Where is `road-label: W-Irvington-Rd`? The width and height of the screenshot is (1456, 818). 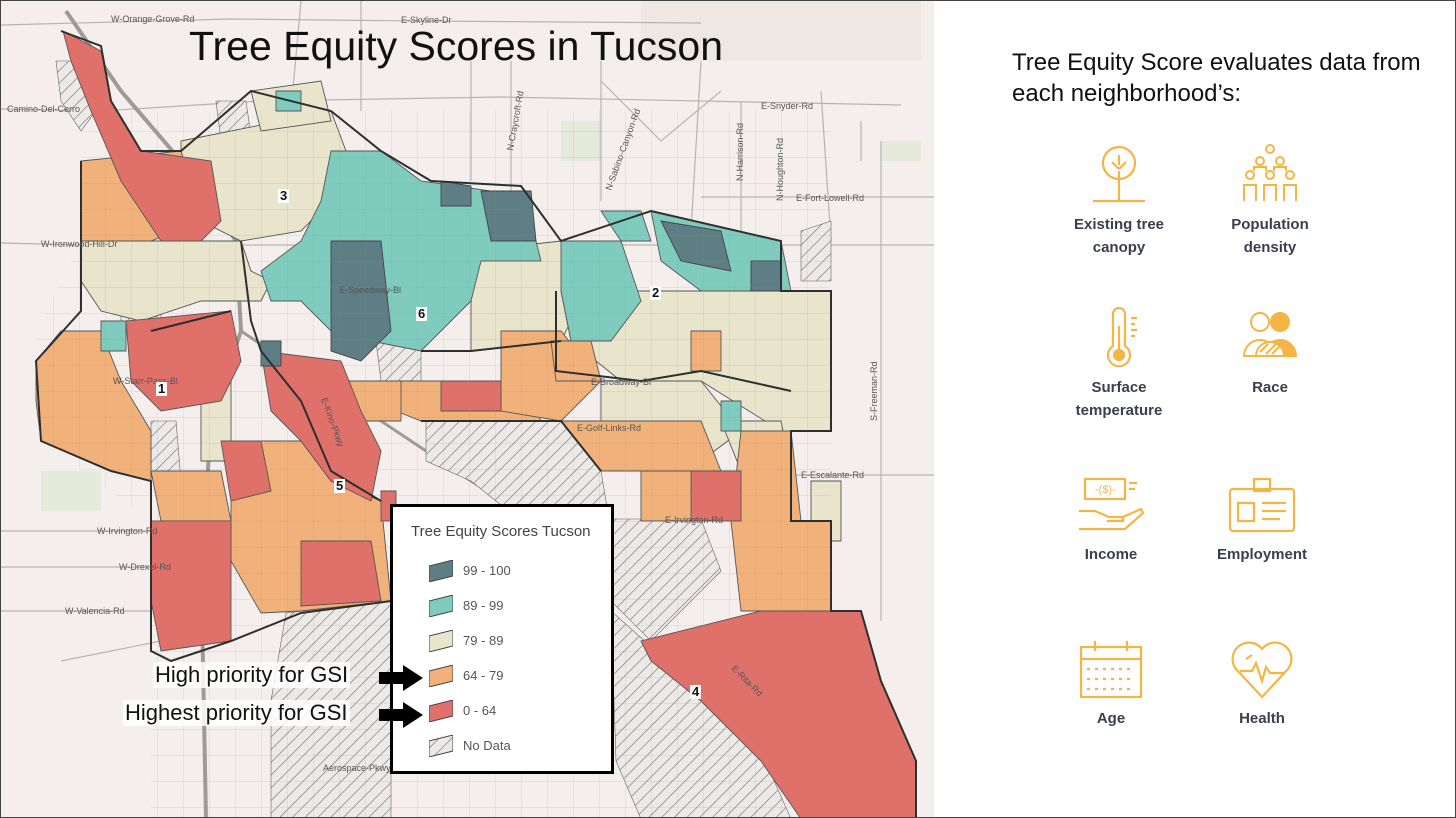
road-label: W-Irvington-Rd is located at coordinates (127, 531).